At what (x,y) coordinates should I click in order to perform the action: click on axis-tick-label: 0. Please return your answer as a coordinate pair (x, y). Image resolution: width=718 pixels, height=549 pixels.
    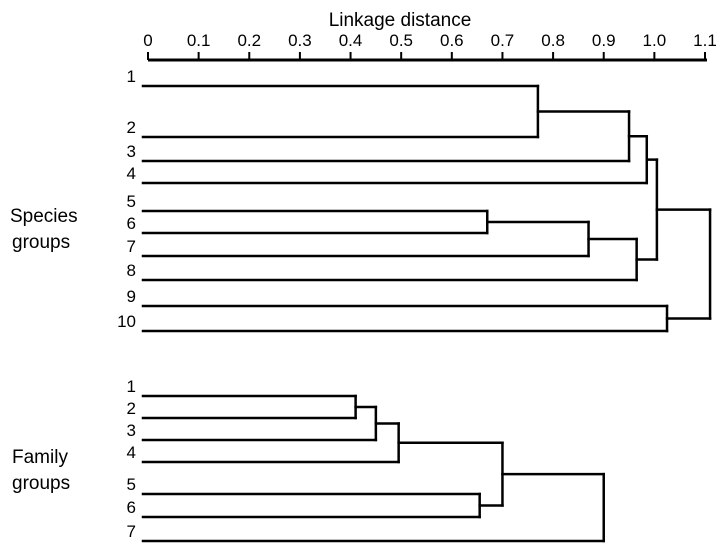
    Looking at the image, I should click on (147, 40).